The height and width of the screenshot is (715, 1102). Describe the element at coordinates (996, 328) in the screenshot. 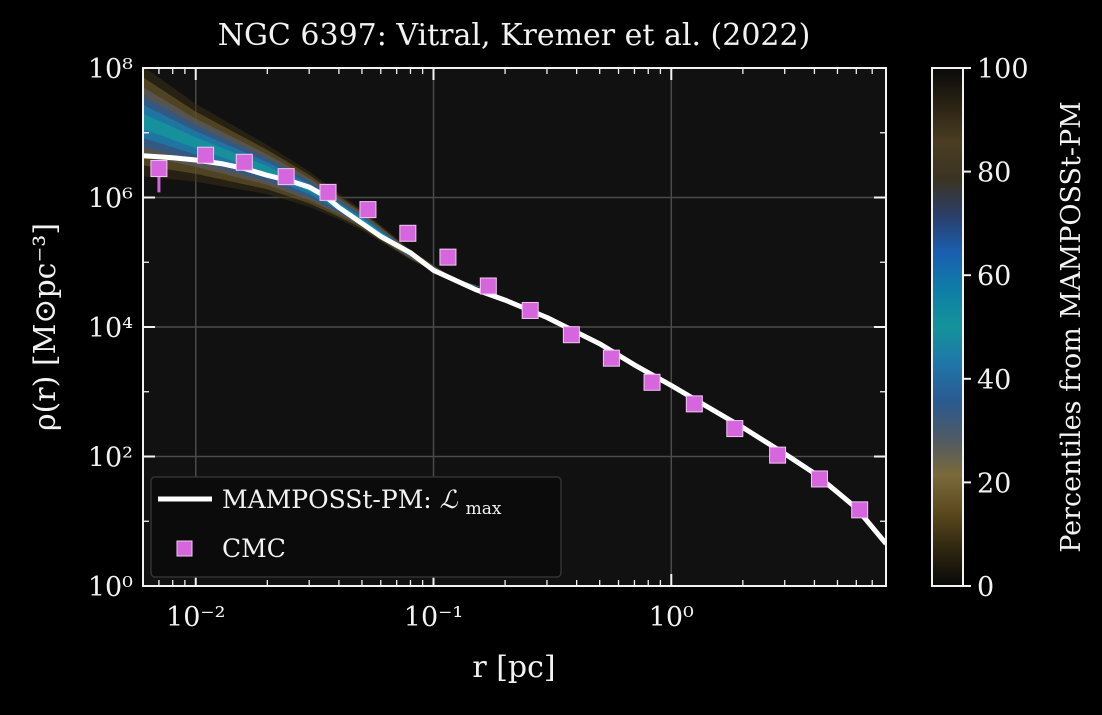

I see `colorbar-ticks: 0 20 40 60 80 100` at that location.